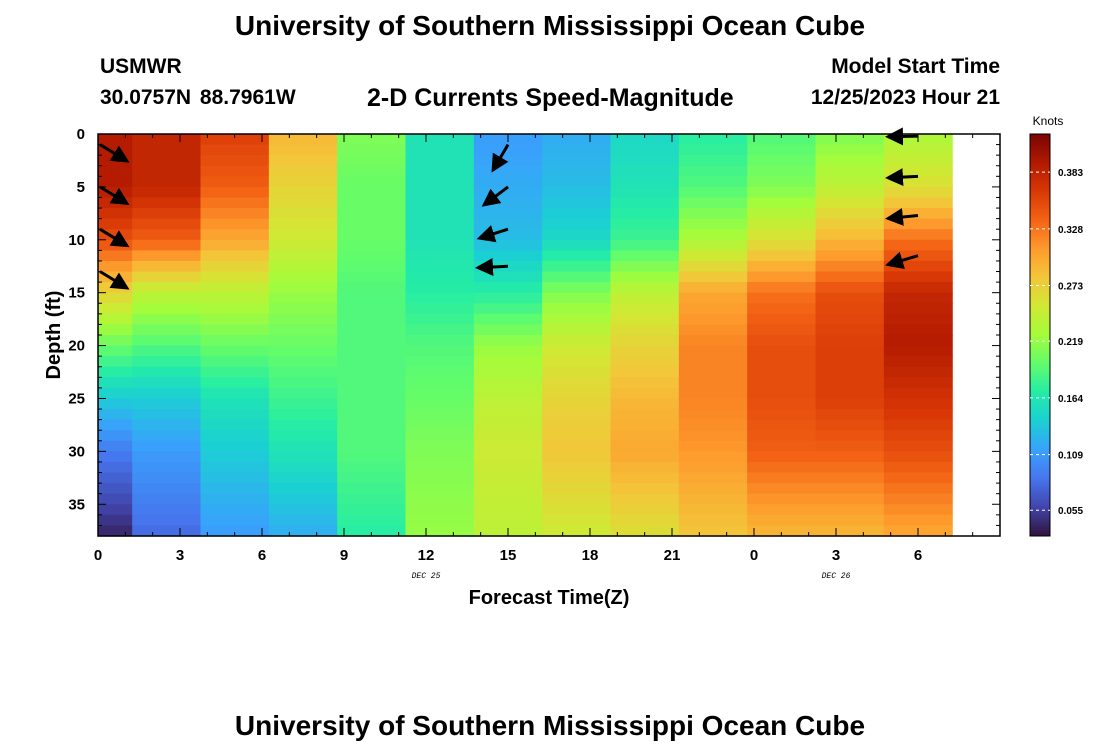  Describe the element at coordinates (549, 598) in the screenshot. I see `x-axis-label: Forecast Time(Z)` at that location.